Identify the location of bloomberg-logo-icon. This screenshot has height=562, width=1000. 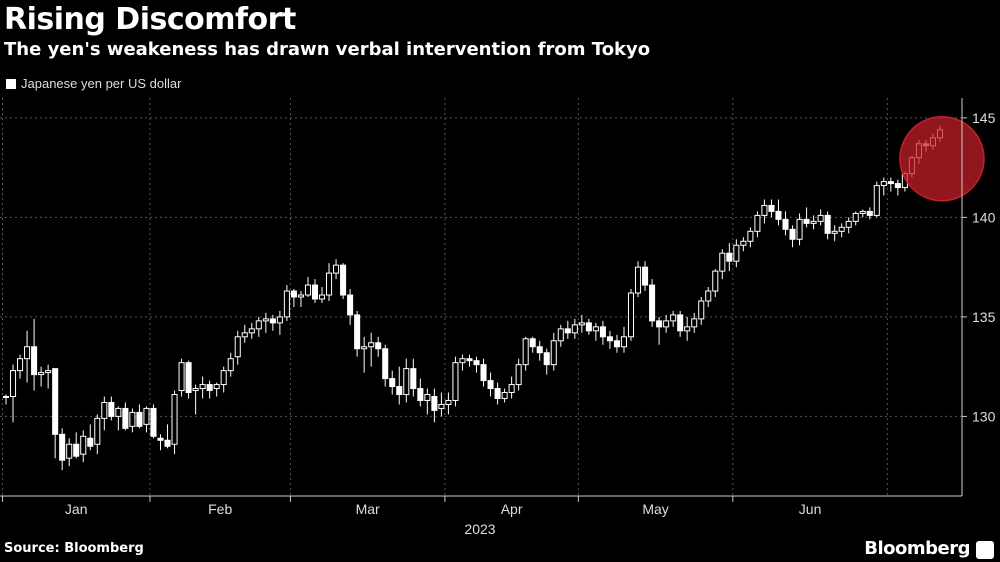
(985, 550).